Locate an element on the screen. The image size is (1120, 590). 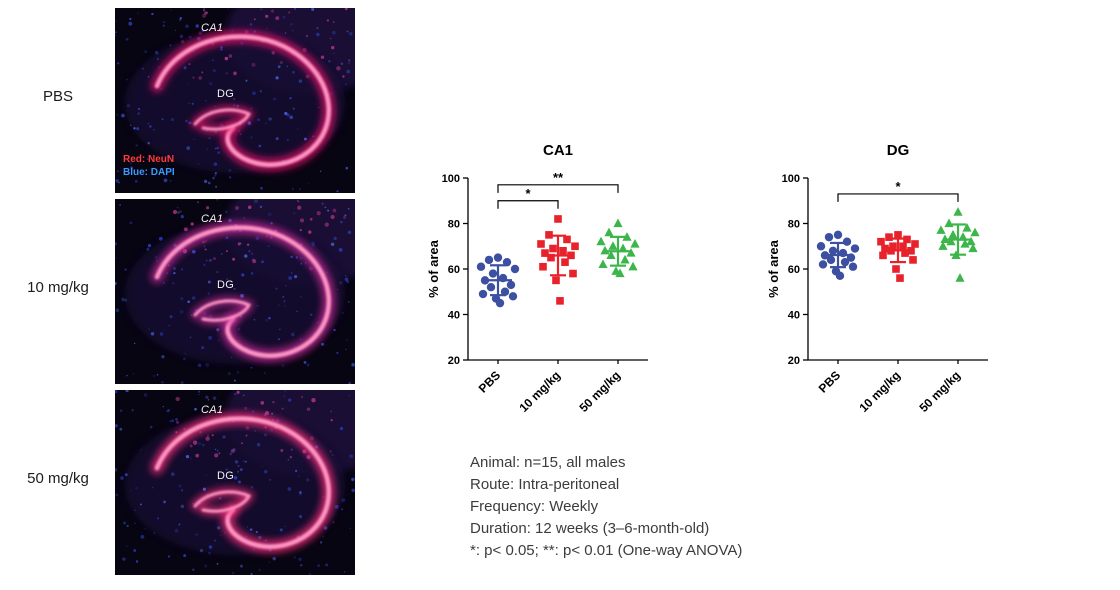
stain-legend-dapi: Blue: DAPI is located at coordinates (149, 172).